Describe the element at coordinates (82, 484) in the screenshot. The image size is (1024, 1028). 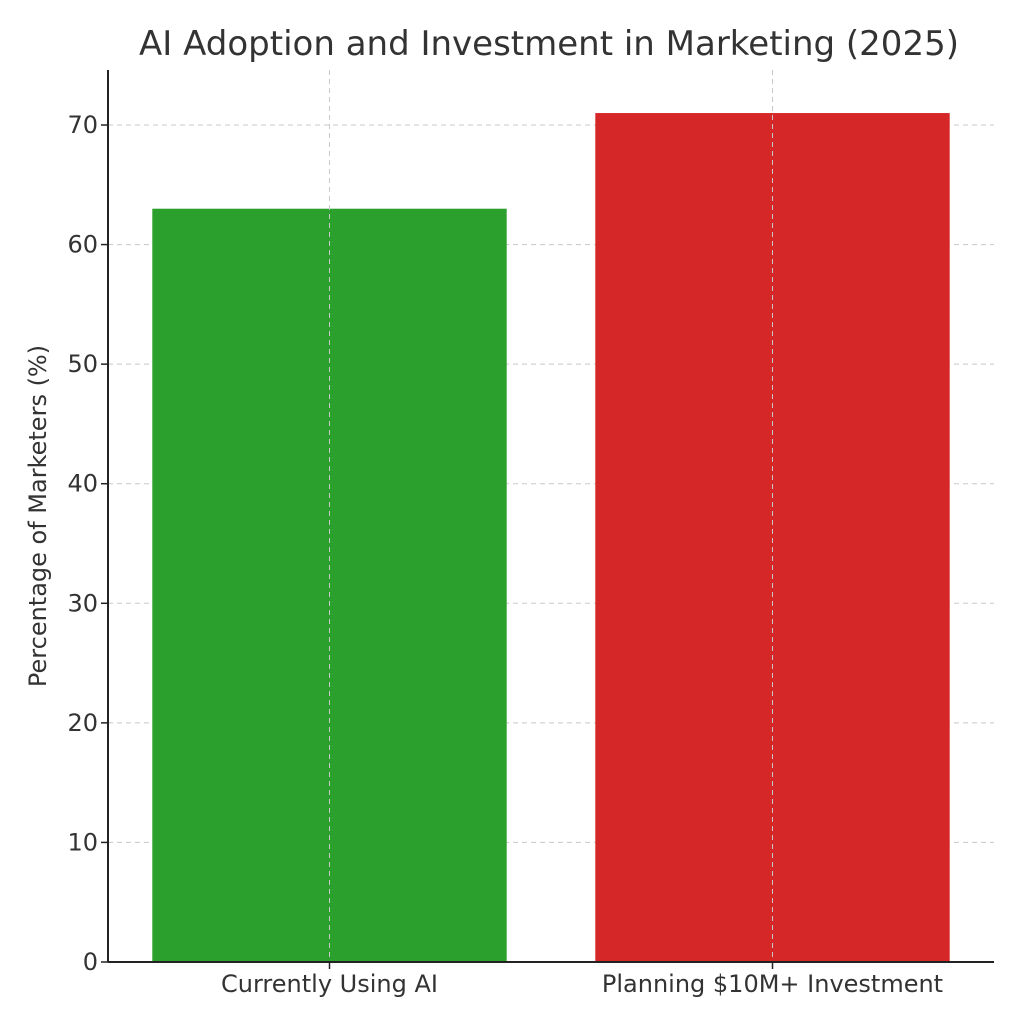
I see `y-tick-label: 40` at that location.